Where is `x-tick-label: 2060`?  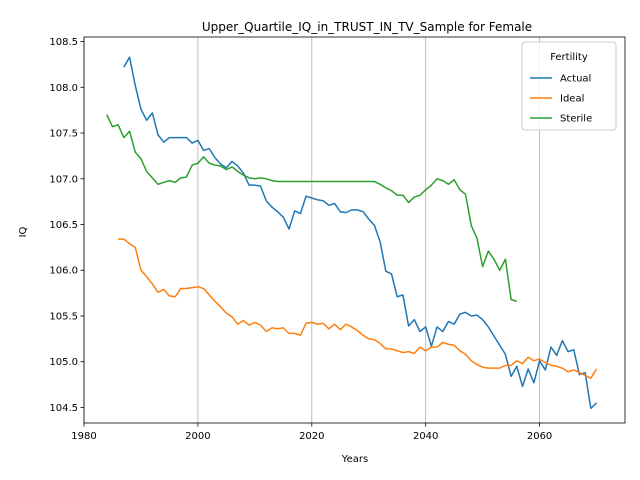
x-tick-label: 2060 is located at coordinates (539, 436).